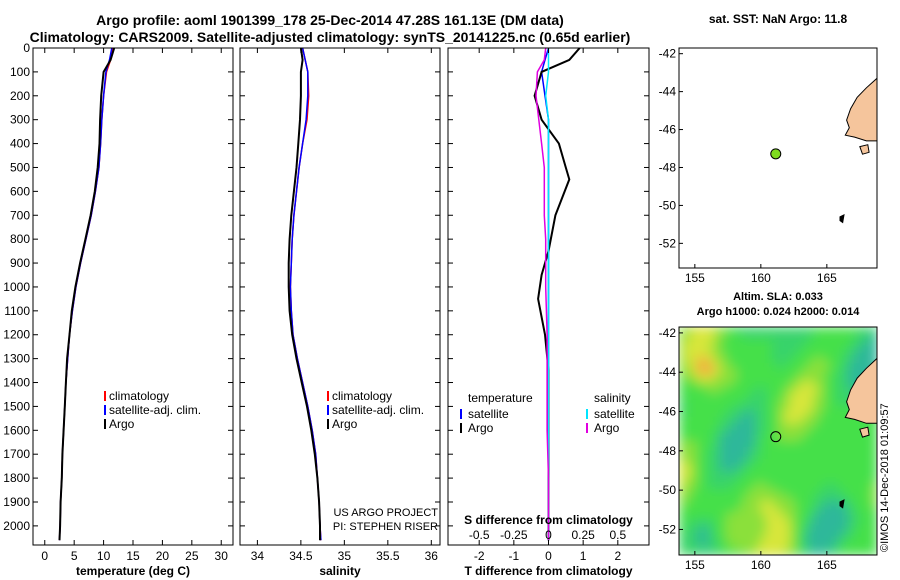 The width and height of the screenshot is (900, 580). What do you see at coordinates (26, 48) in the screenshot?
I see `depth-tick-label: 0` at bounding box center [26, 48].